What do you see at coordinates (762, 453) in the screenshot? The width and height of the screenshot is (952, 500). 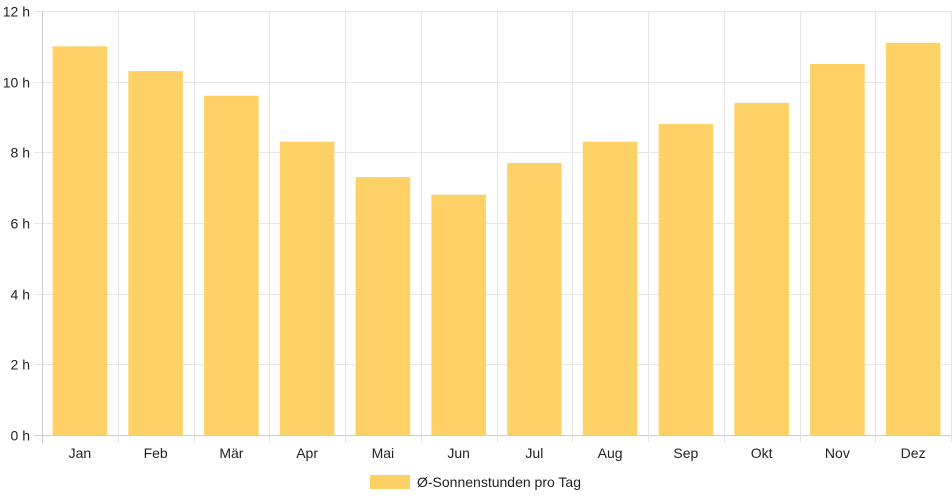 I see `x-tick-label: Okt` at bounding box center [762, 453].